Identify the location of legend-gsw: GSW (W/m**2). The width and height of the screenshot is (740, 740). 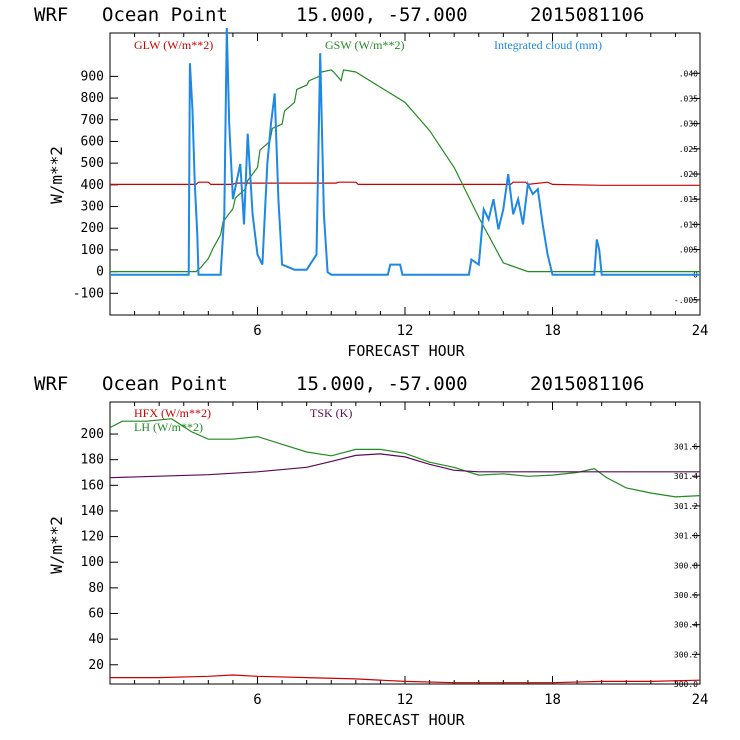
(364, 45).